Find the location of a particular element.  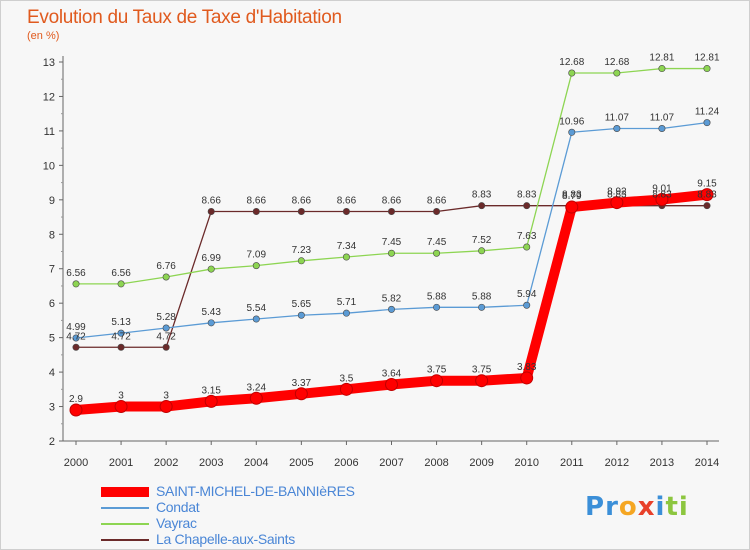

y-tick-label: 12 is located at coordinates (49, 97).